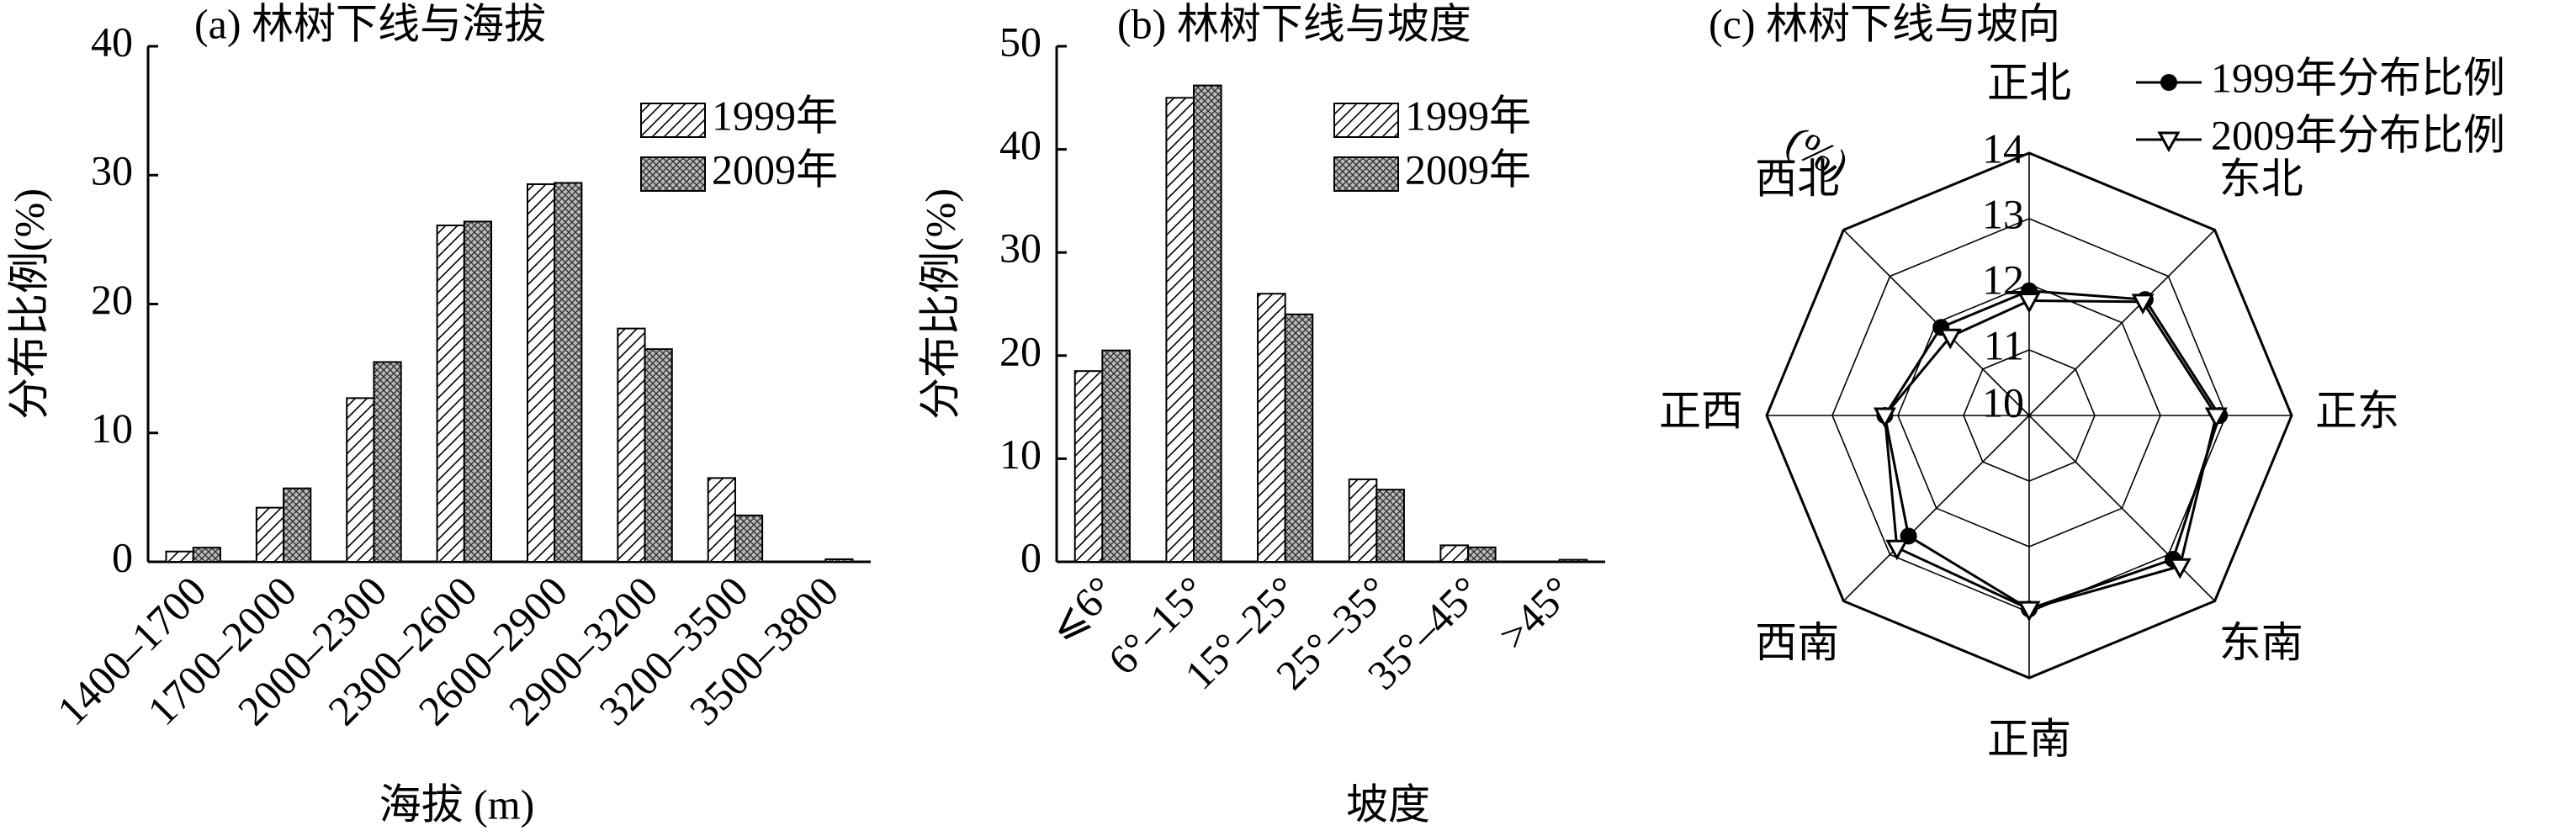 Image resolution: width=2576 pixels, height=836 pixels. Describe the element at coordinates (1797, 179) in the screenshot. I see `direction-label: 西北` at that location.